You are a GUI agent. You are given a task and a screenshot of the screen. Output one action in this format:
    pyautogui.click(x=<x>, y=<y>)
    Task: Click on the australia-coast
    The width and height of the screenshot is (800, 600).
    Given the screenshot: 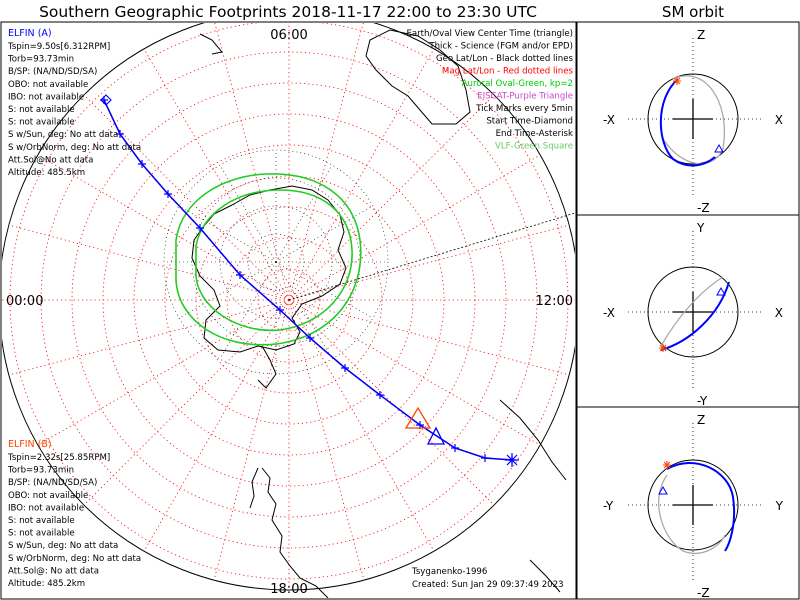 What is the action you would take?
    pyautogui.click(x=418, y=77)
    